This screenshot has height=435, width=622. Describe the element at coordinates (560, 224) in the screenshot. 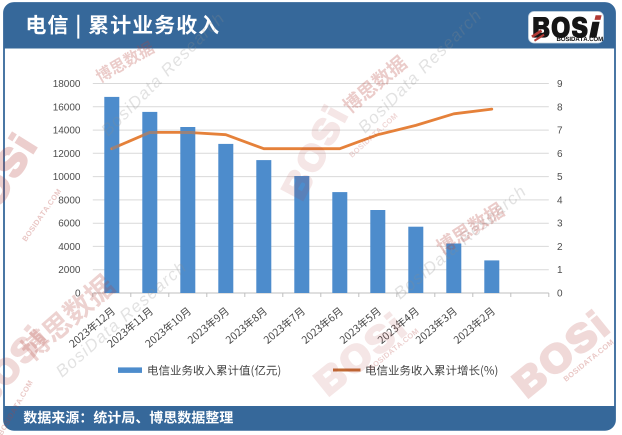

I see `svg-text: 3` at that location.